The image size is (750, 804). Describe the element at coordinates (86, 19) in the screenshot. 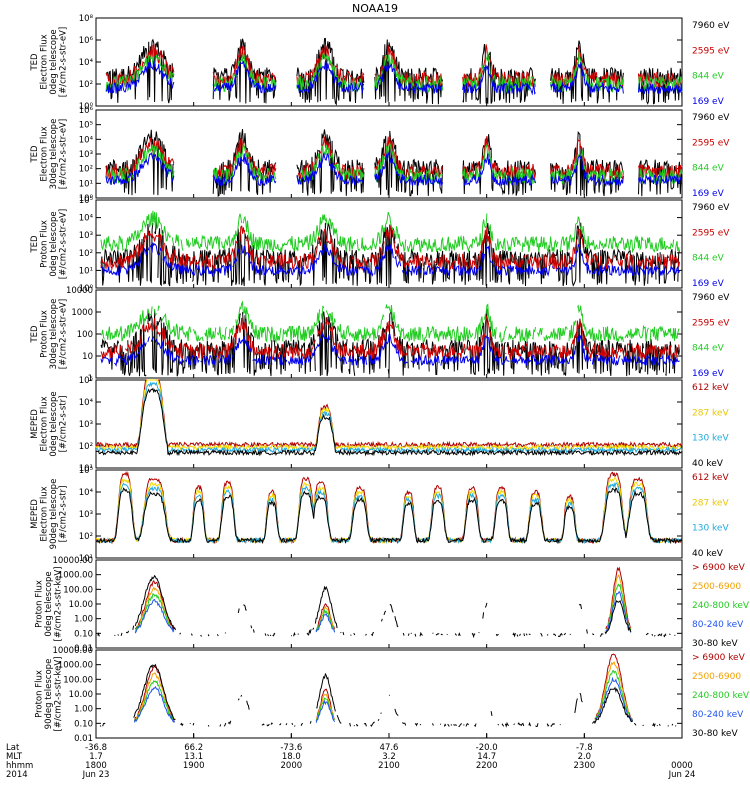

I see `y-tick-label: 10⁸` at that location.